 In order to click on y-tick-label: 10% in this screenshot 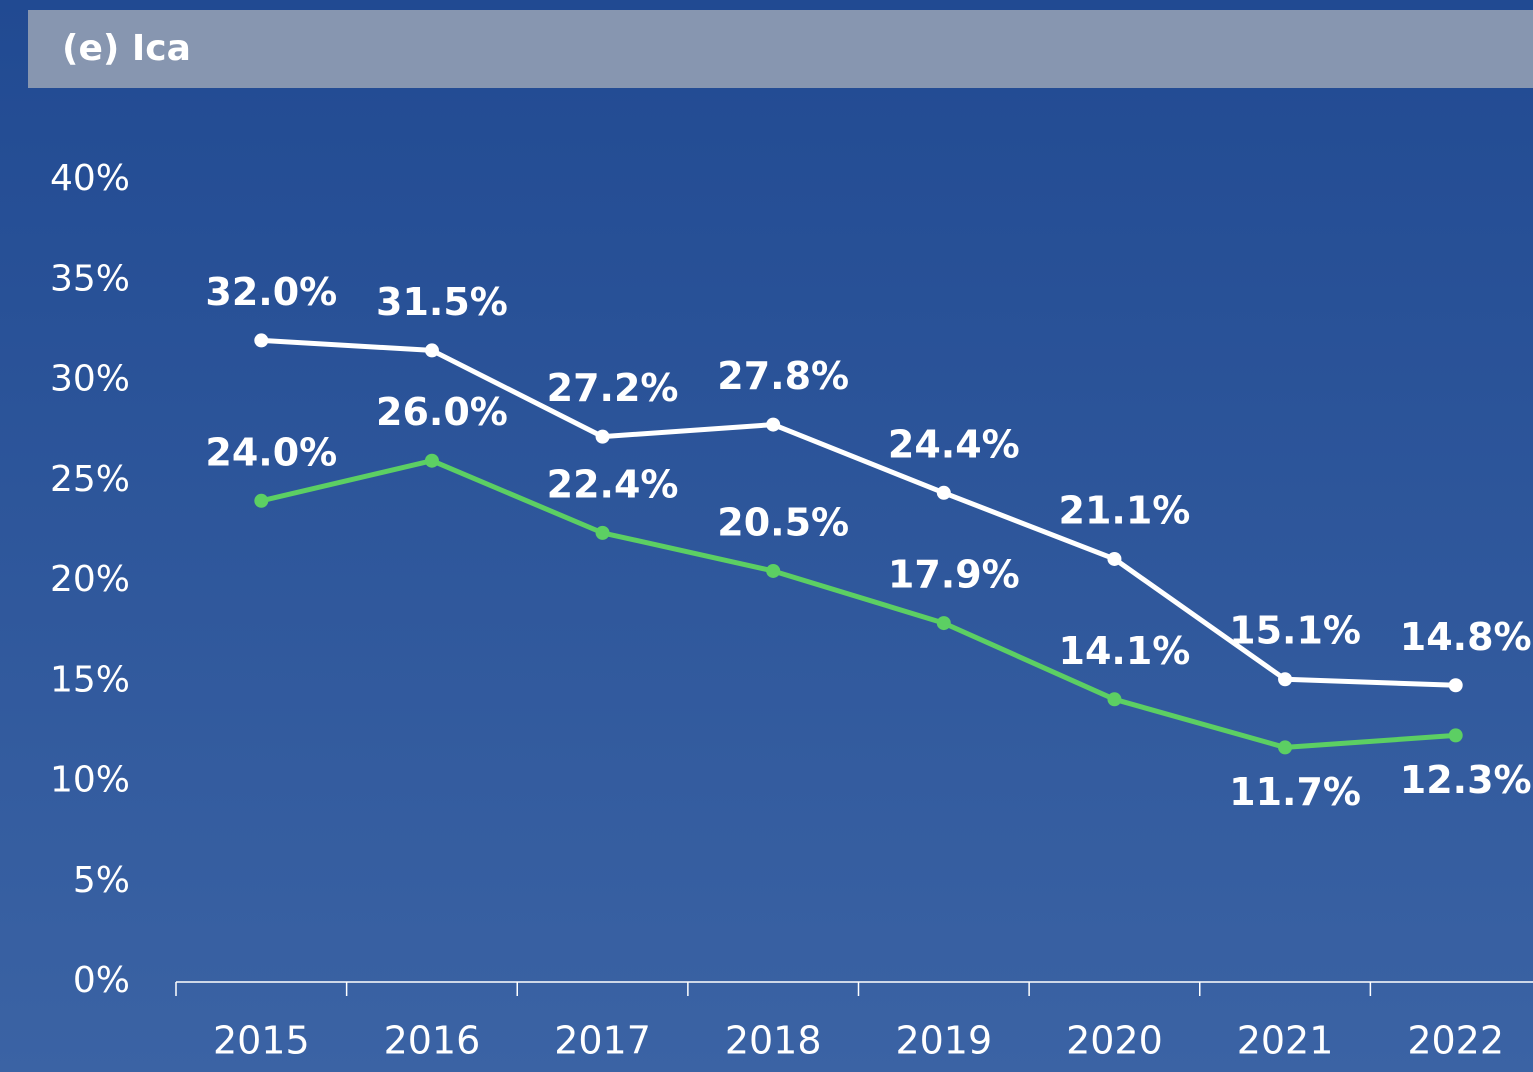, I will do `click(90, 780)`.